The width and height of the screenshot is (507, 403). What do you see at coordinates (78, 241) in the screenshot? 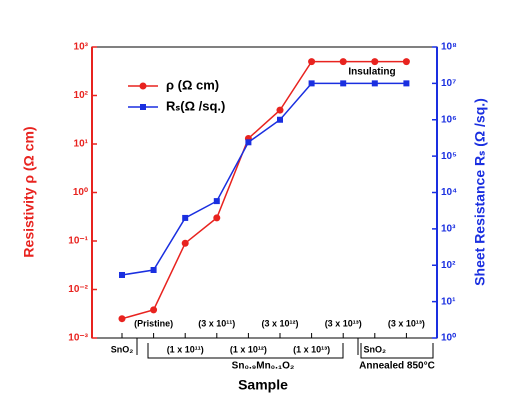
I see `y-tick-label: 10⁻¹` at bounding box center [78, 241].